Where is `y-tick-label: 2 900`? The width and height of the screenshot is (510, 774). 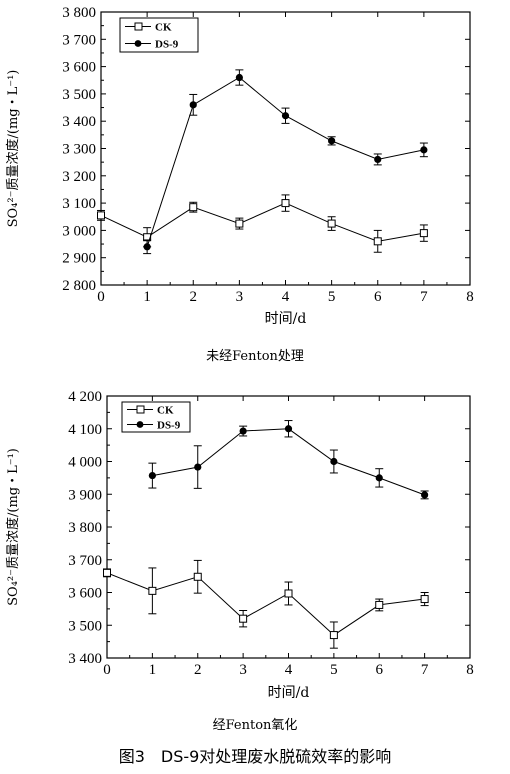
y-tick-label: 2 900 is located at coordinates (79, 259).